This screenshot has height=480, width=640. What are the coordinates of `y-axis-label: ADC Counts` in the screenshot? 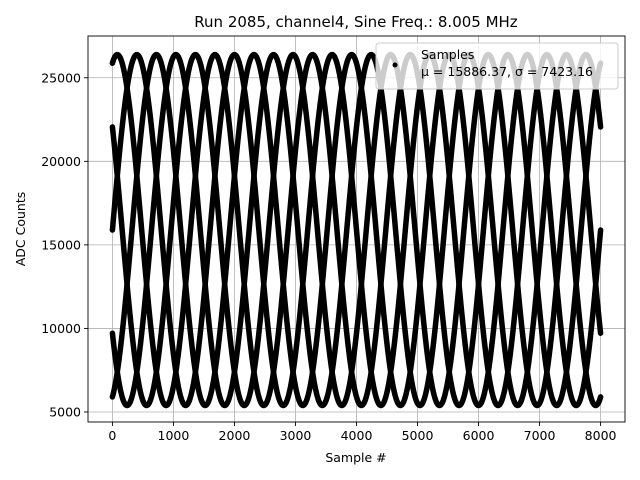 It's located at (20, 229).